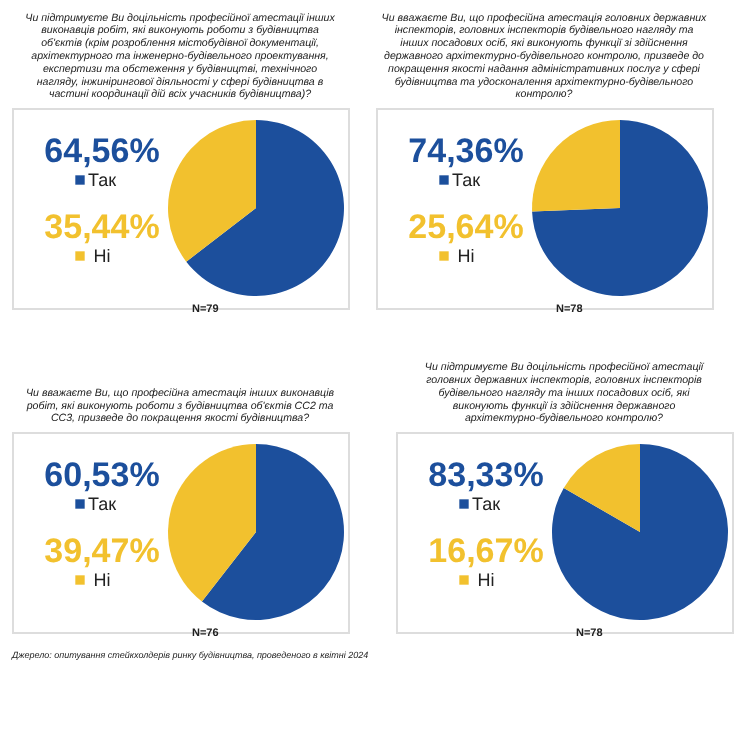 The width and height of the screenshot is (750, 750). Describe the element at coordinates (102, 151) in the screenshot. I see `data-label: 64,56%` at that location.